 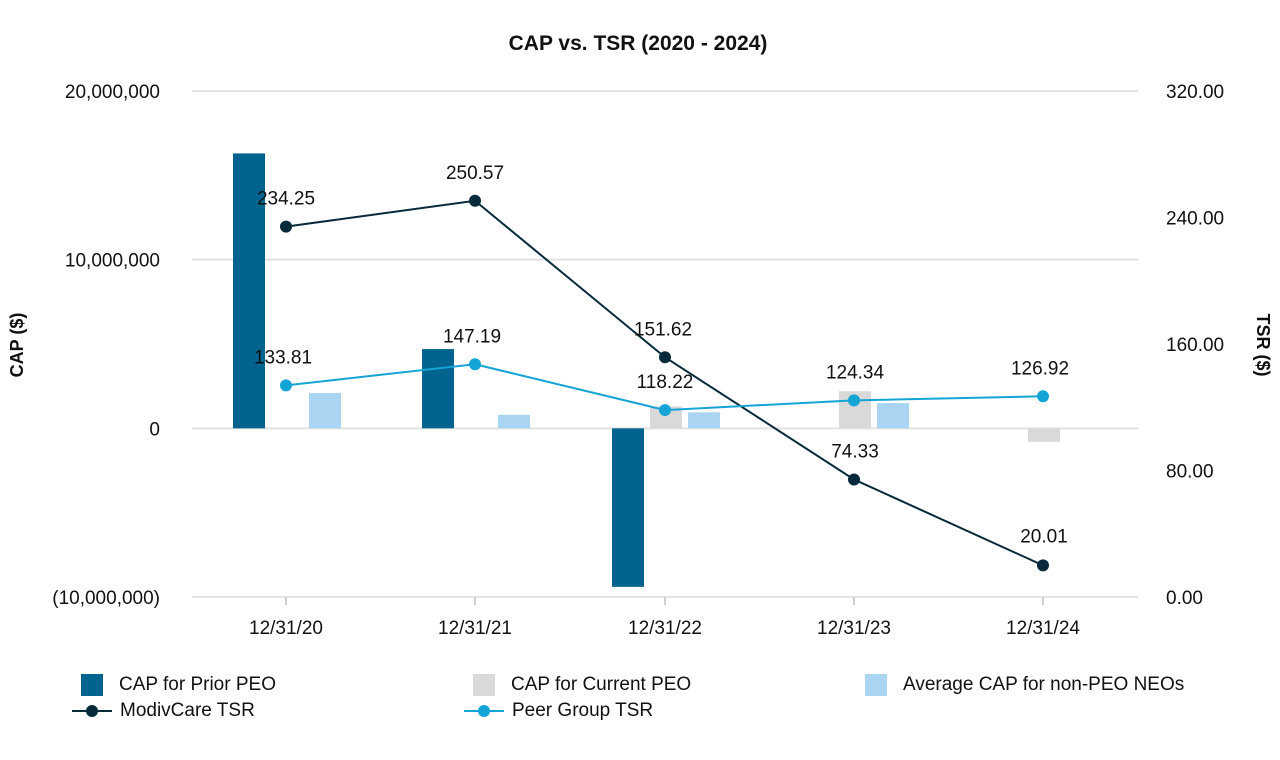 What do you see at coordinates (663, 329) in the screenshot?
I see `data-label-modivcare-tsr: 151.62` at bounding box center [663, 329].